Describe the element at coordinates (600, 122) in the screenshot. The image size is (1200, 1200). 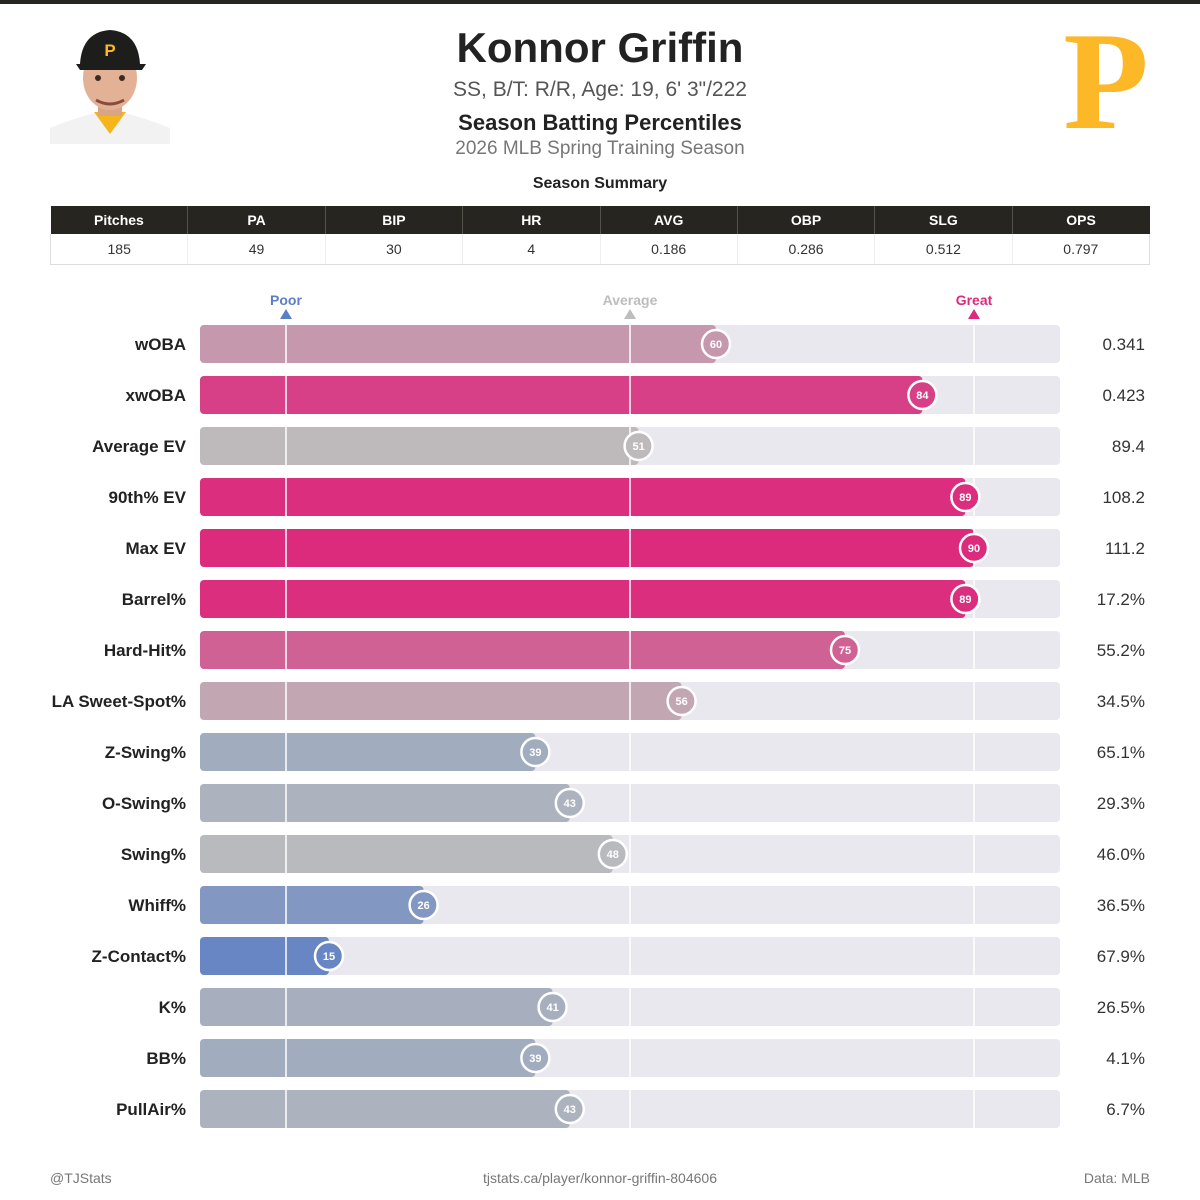
I see `section-title: Season Batting Percentiles` at that location.